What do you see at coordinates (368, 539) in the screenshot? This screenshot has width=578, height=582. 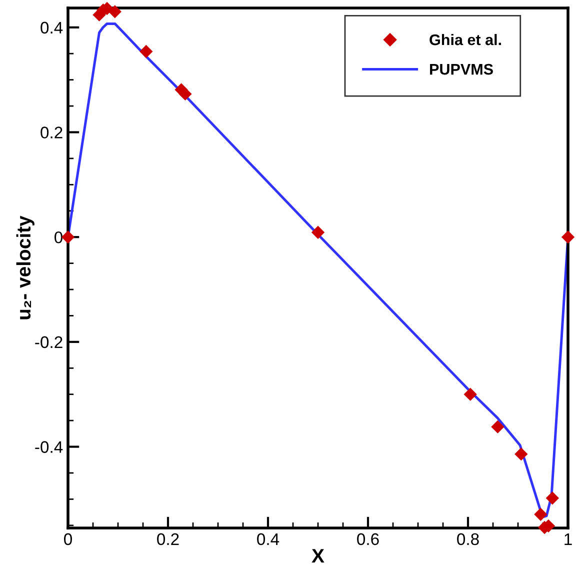 I see `x-tick-label: 0.6` at bounding box center [368, 539].